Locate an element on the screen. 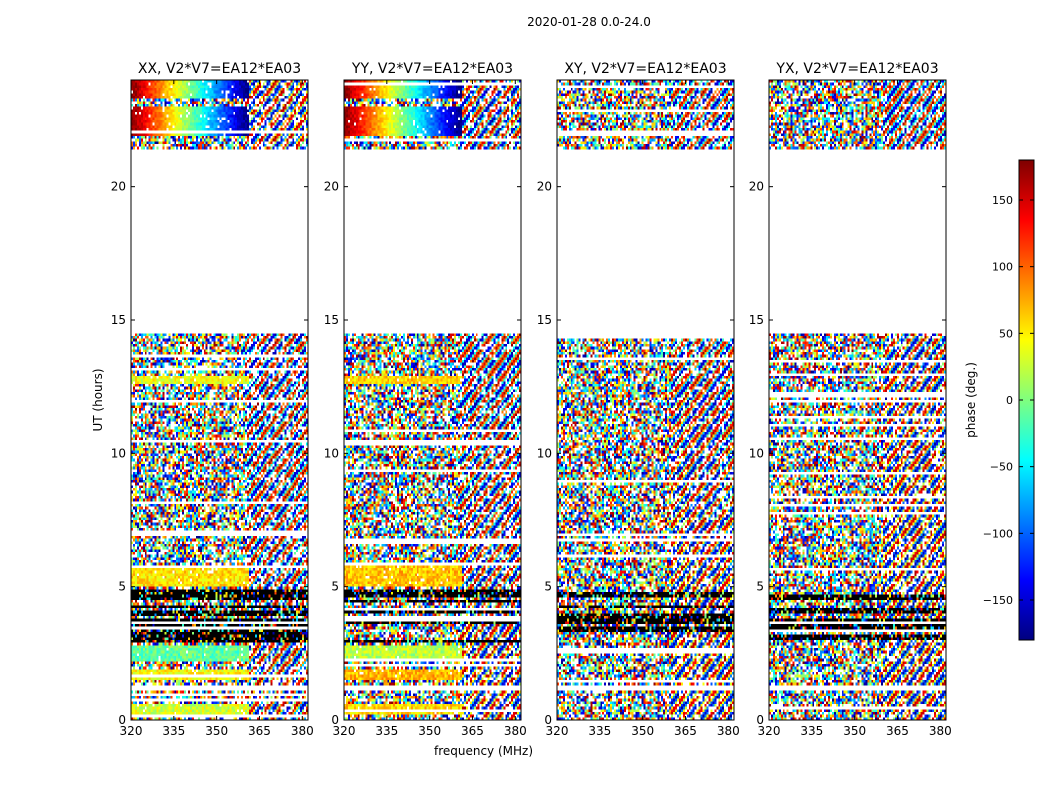 This screenshot has height=800, width=1050. x-axis-label: frequency (MHz) is located at coordinates (483, 751).